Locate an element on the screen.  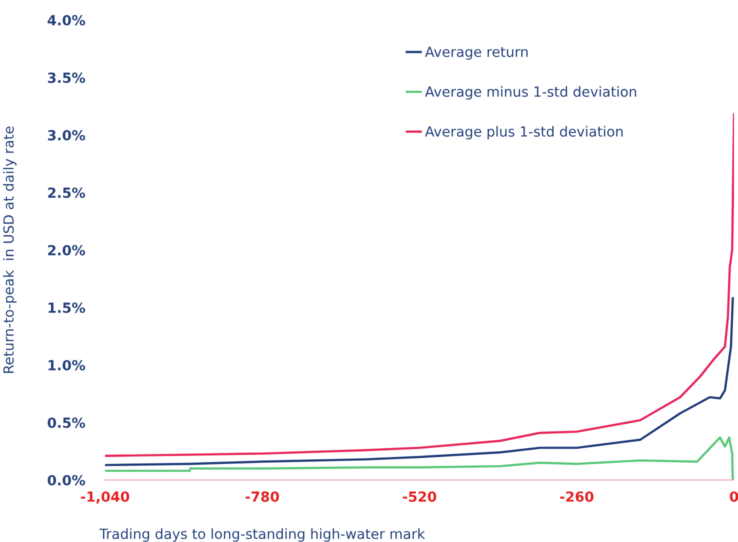
y-tick-label: 3.0% is located at coordinates (67, 135).